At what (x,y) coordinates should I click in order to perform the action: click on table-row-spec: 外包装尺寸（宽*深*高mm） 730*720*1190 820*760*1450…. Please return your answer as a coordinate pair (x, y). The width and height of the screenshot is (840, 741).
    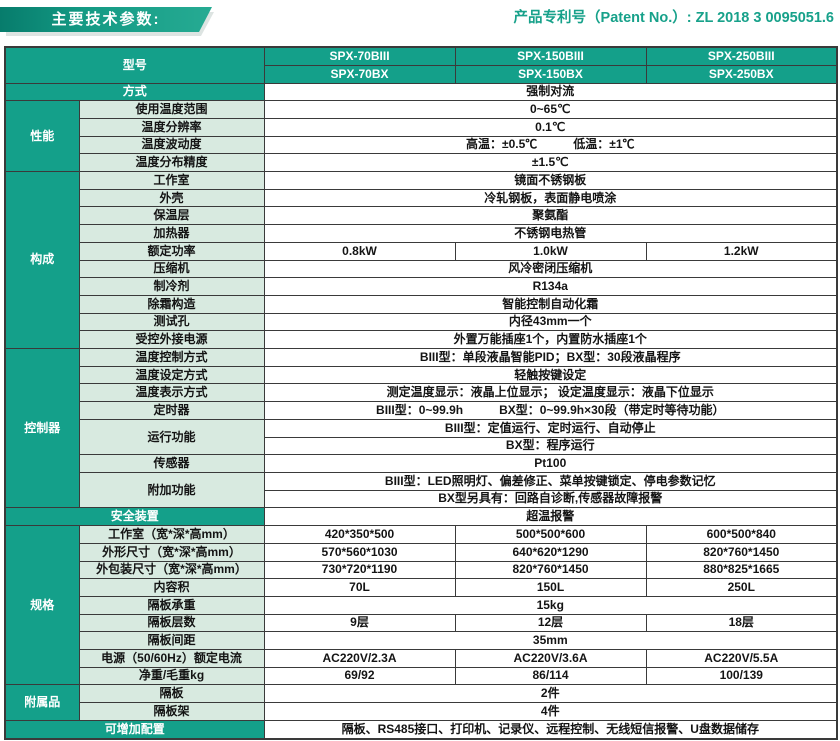
    Looking at the image, I should click on (421, 570).